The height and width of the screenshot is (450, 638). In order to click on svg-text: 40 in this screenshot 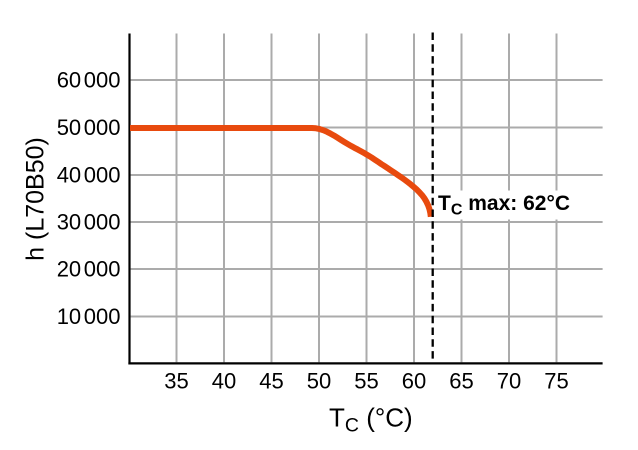, I will do `click(224, 381)`.